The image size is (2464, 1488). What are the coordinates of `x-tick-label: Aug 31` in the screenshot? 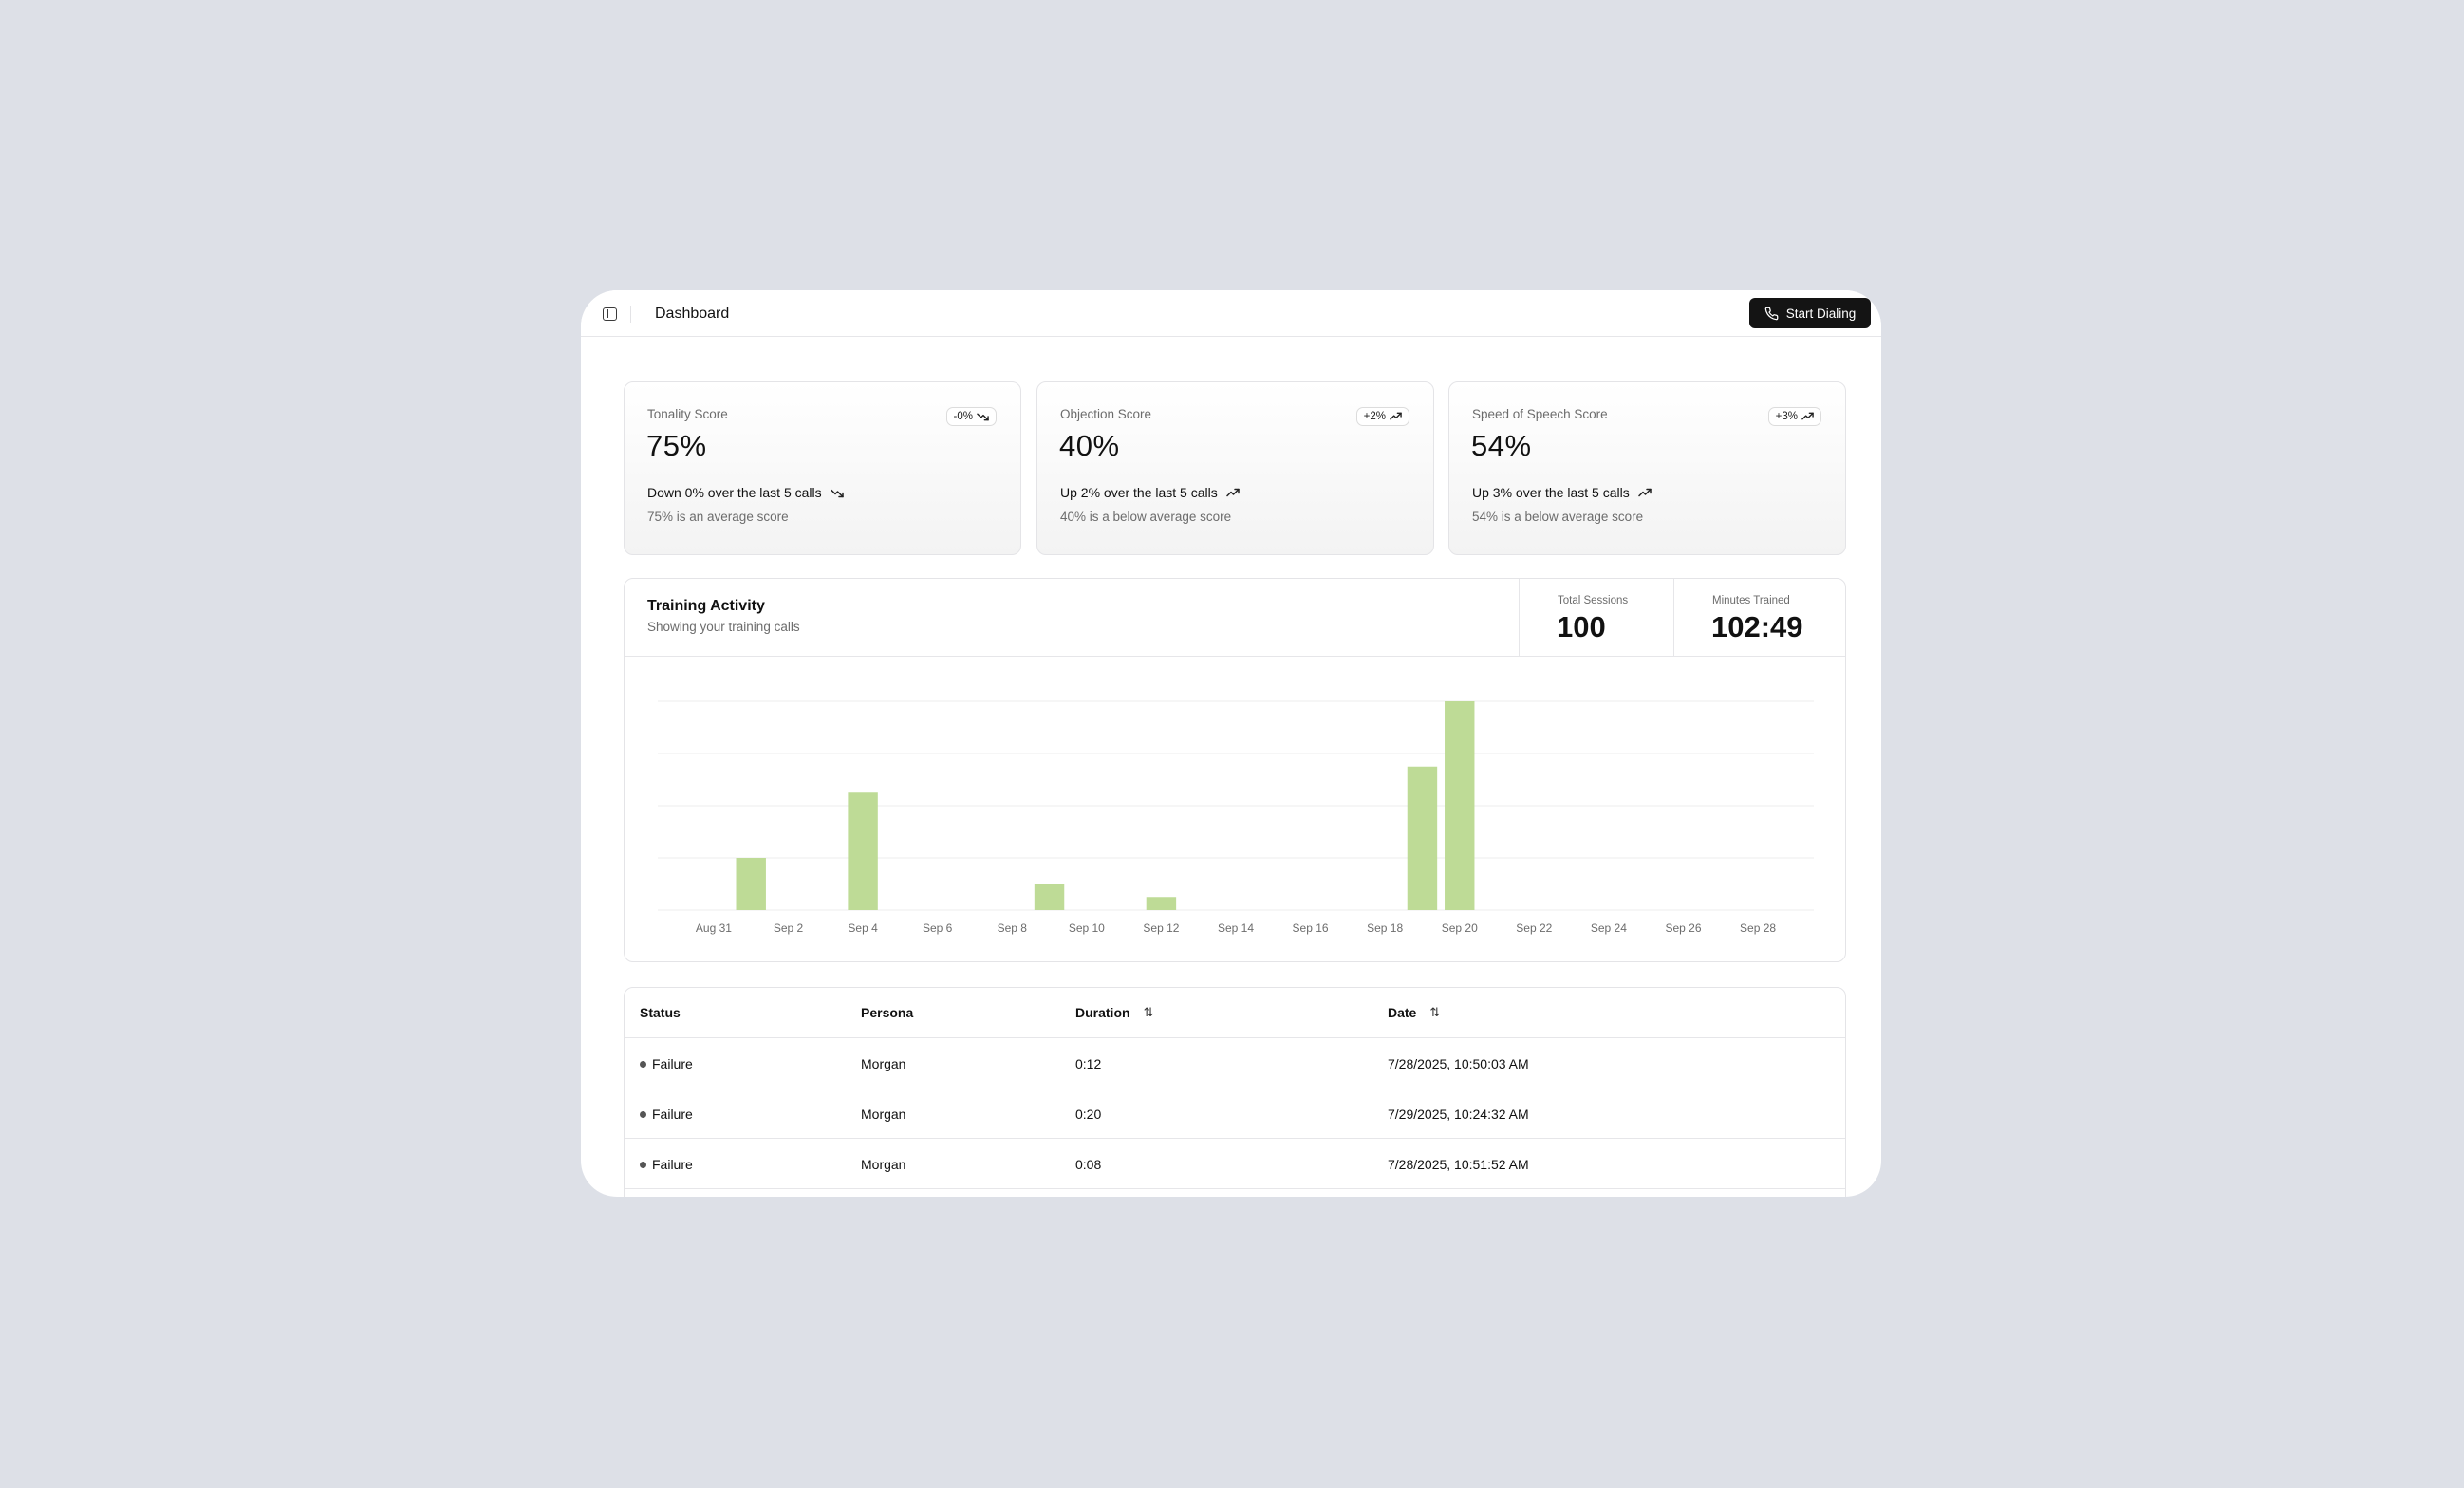 It's located at (714, 928).